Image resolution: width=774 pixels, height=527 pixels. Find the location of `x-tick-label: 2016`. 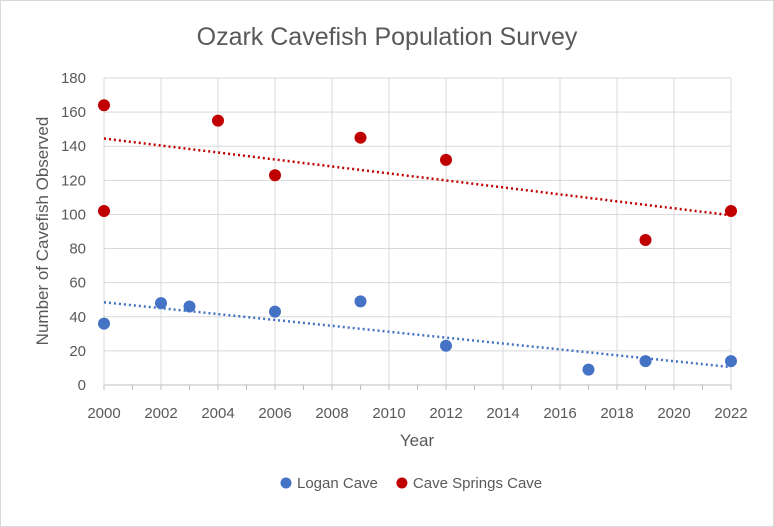

x-tick-label: 2016 is located at coordinates (559, 413).